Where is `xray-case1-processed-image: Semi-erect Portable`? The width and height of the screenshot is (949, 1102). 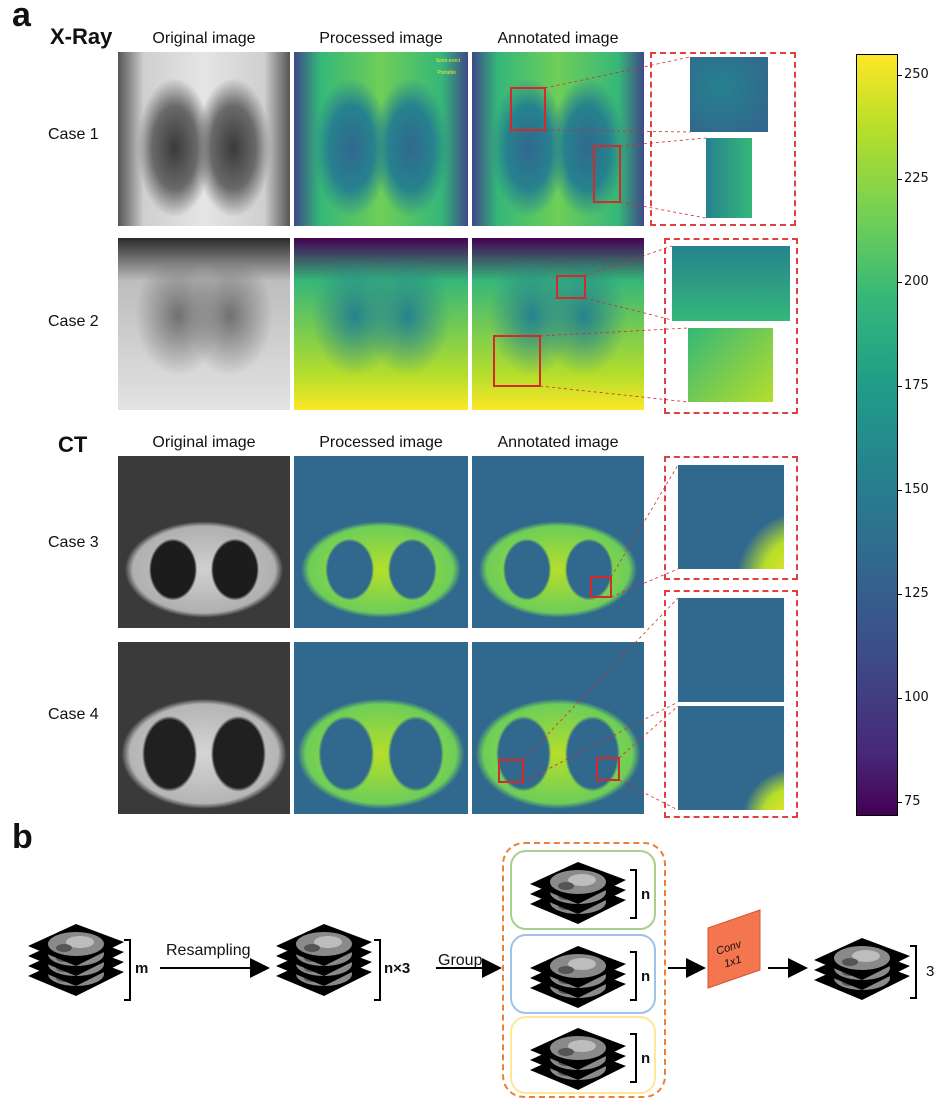 xray-case1-processed-image: Semi-erect Portable is located at coordinates (381, 139).